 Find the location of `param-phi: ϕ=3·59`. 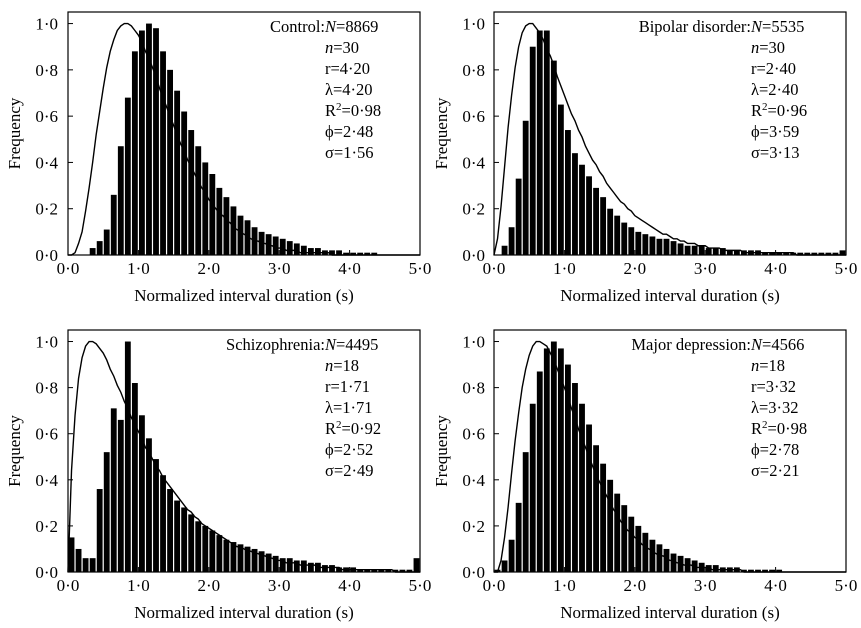

param-phi: ϕ=3·59 is located at coordinates (775, 131).